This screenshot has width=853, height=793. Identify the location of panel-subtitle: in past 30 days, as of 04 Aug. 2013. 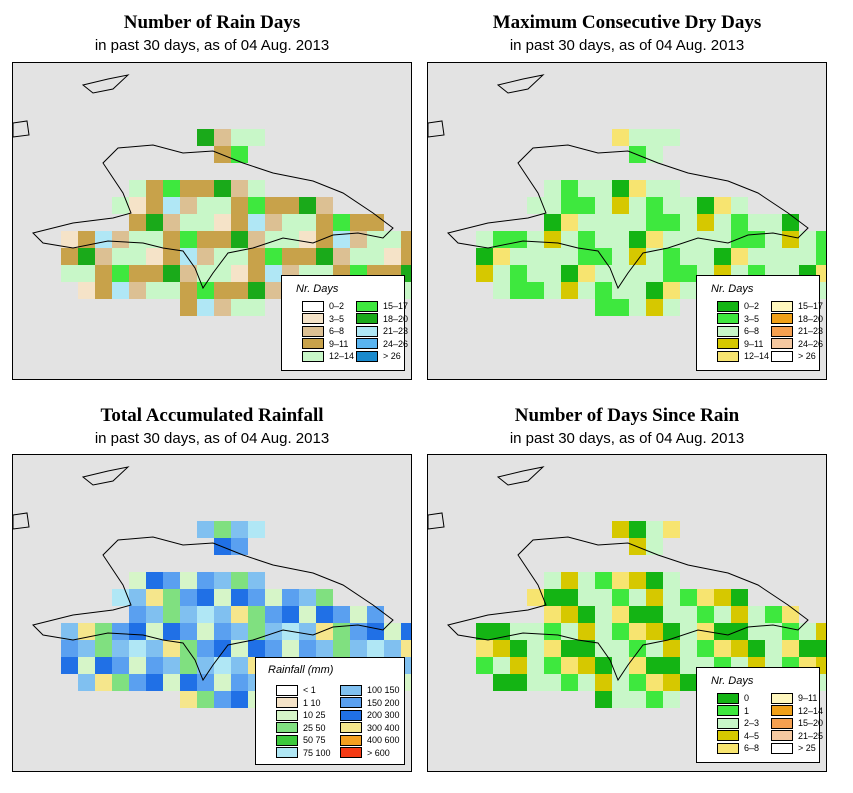
(212, 438).